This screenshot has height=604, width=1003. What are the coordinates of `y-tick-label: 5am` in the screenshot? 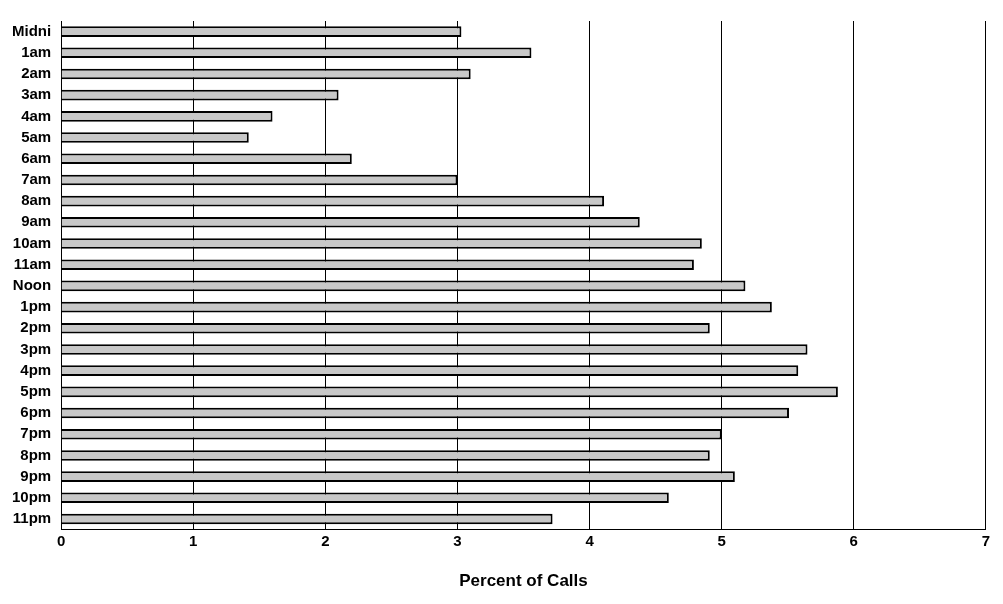 It's located at (36, 136).